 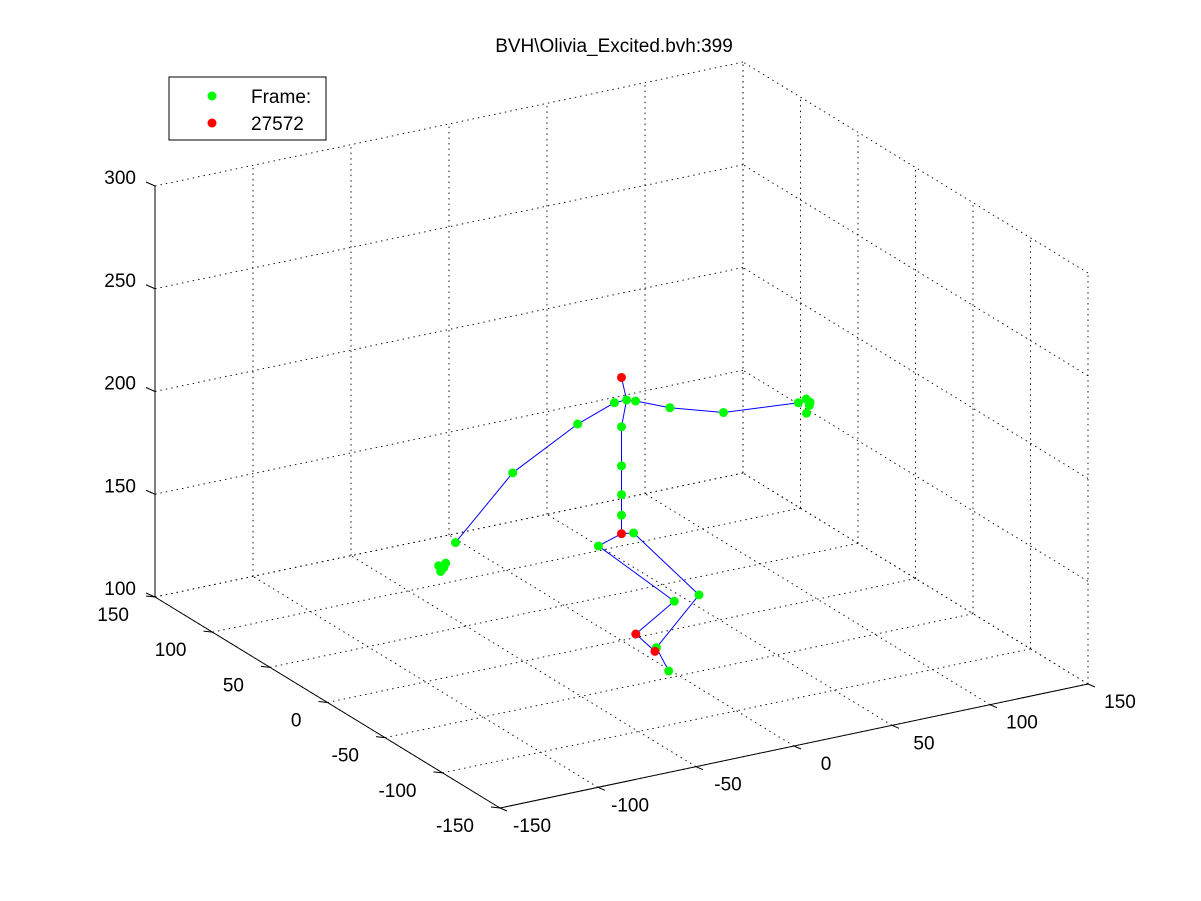 I want to click on z-tick-label: 250, so click(x=120, y=281).